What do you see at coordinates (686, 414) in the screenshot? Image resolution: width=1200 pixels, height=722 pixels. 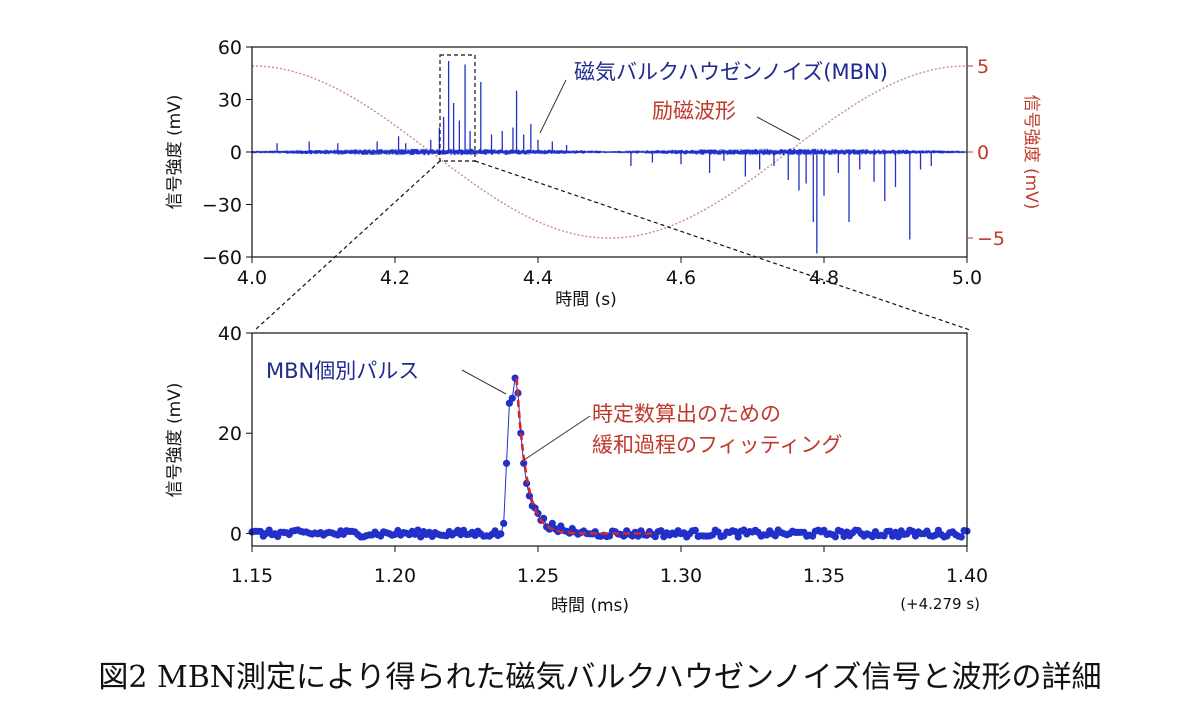 I see `annotation-fit-line1: 時定数算出のための` at bounding box center [686, 414].